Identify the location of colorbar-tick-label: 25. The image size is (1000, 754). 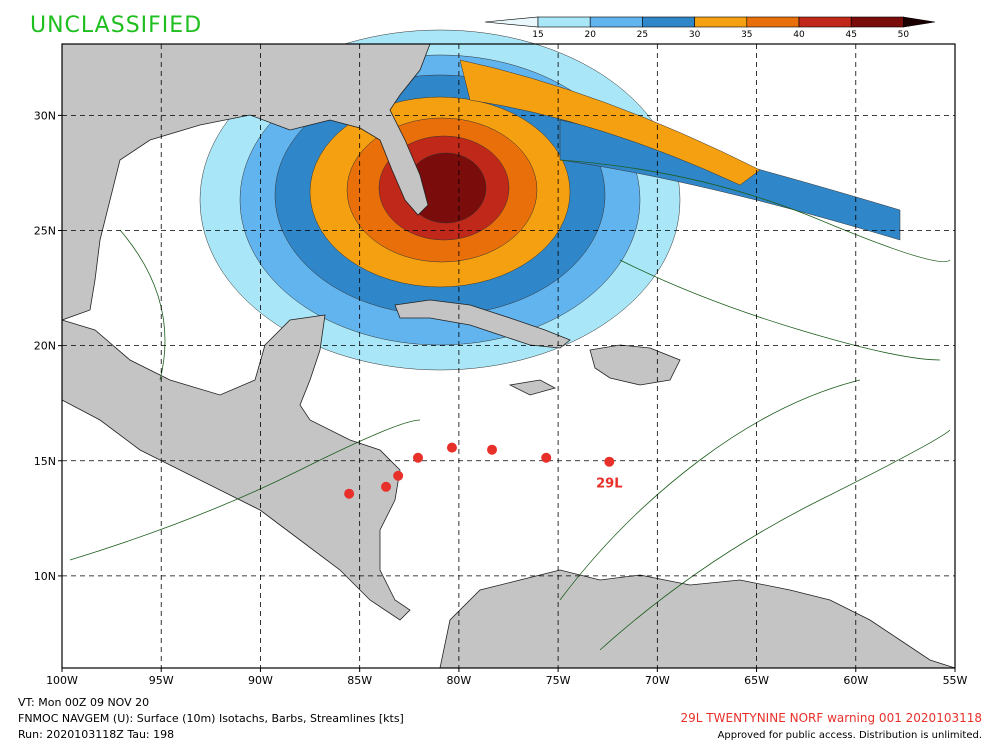
(642, 35).